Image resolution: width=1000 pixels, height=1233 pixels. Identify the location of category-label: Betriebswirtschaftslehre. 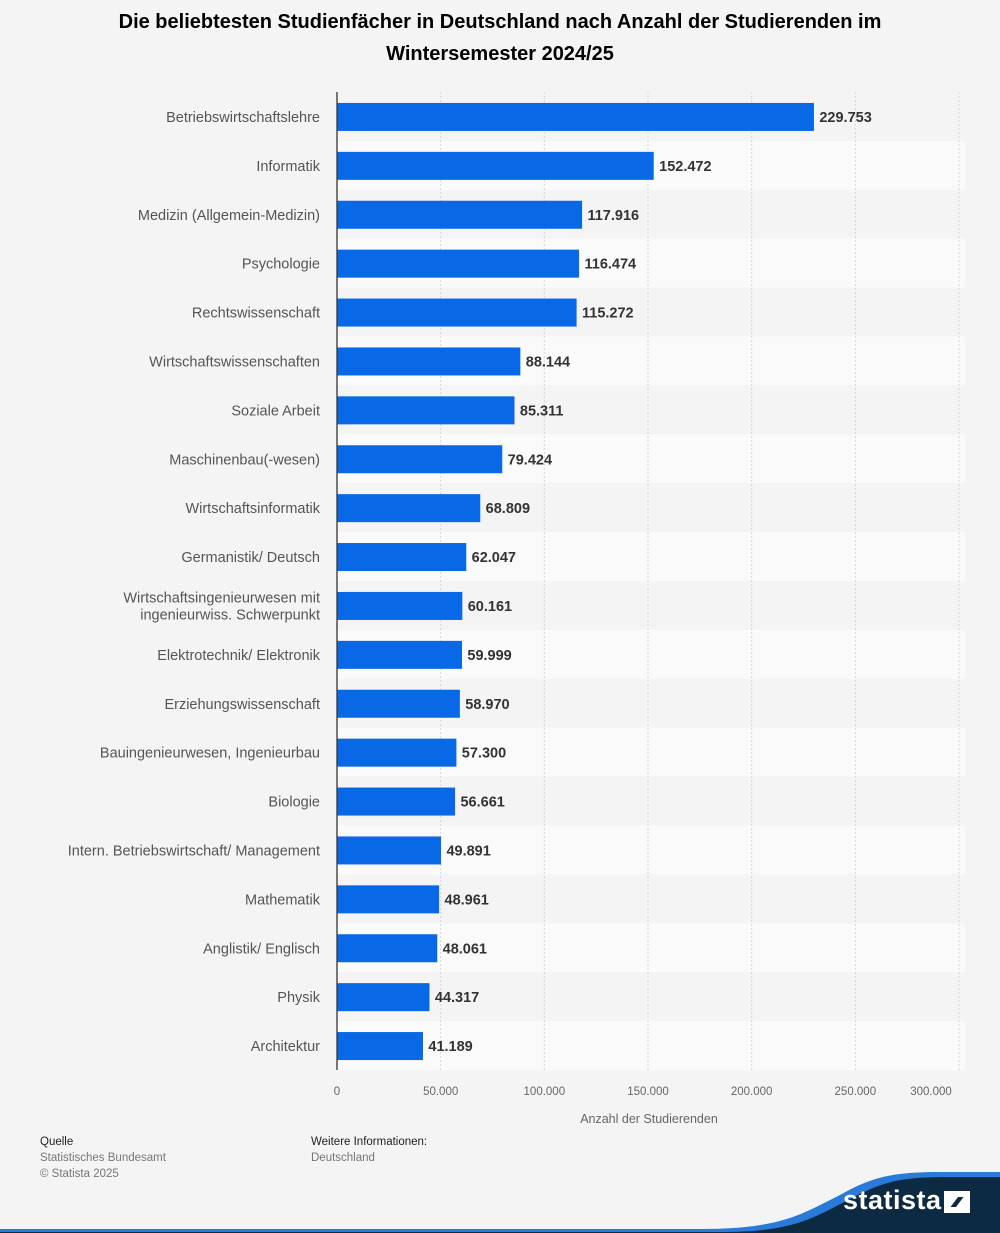
(243, 118).